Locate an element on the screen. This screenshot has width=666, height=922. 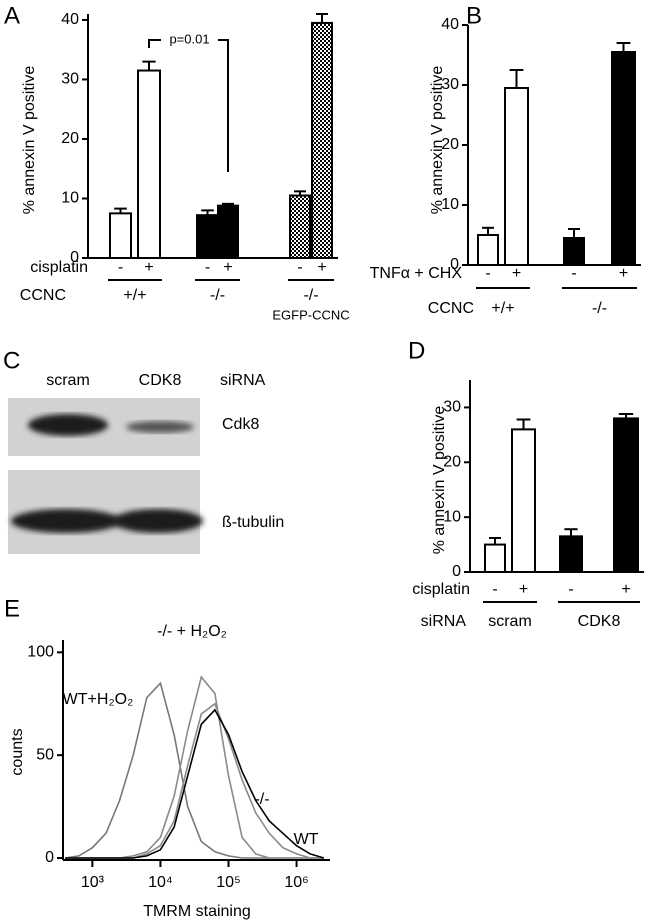
y-axis-title: counts is located at coordinates (17, 751).